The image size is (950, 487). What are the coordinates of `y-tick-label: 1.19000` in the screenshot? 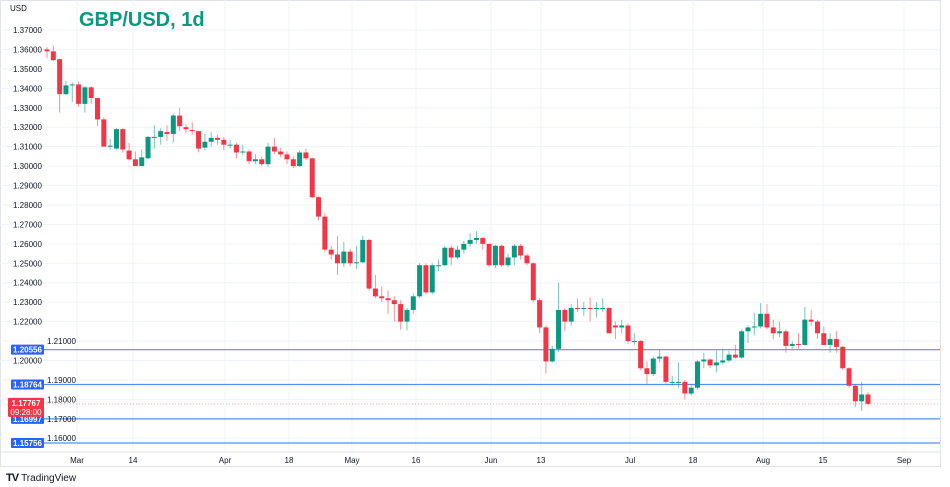 It's located at (61, 380).